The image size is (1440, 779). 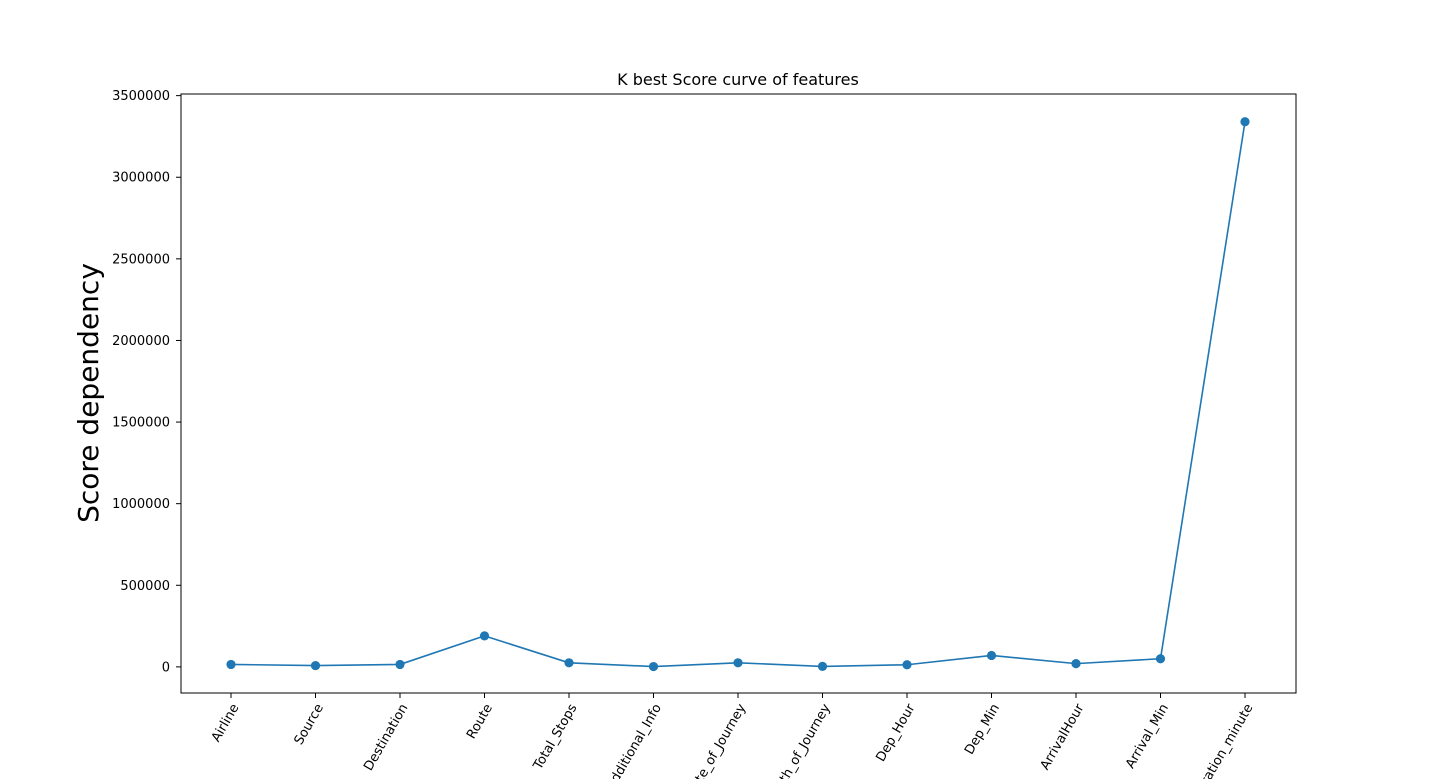 What do you see at coordinates (480, 722) in the screenshot?
I see `x-tick-label: Route` at bounding box center [480, 722].